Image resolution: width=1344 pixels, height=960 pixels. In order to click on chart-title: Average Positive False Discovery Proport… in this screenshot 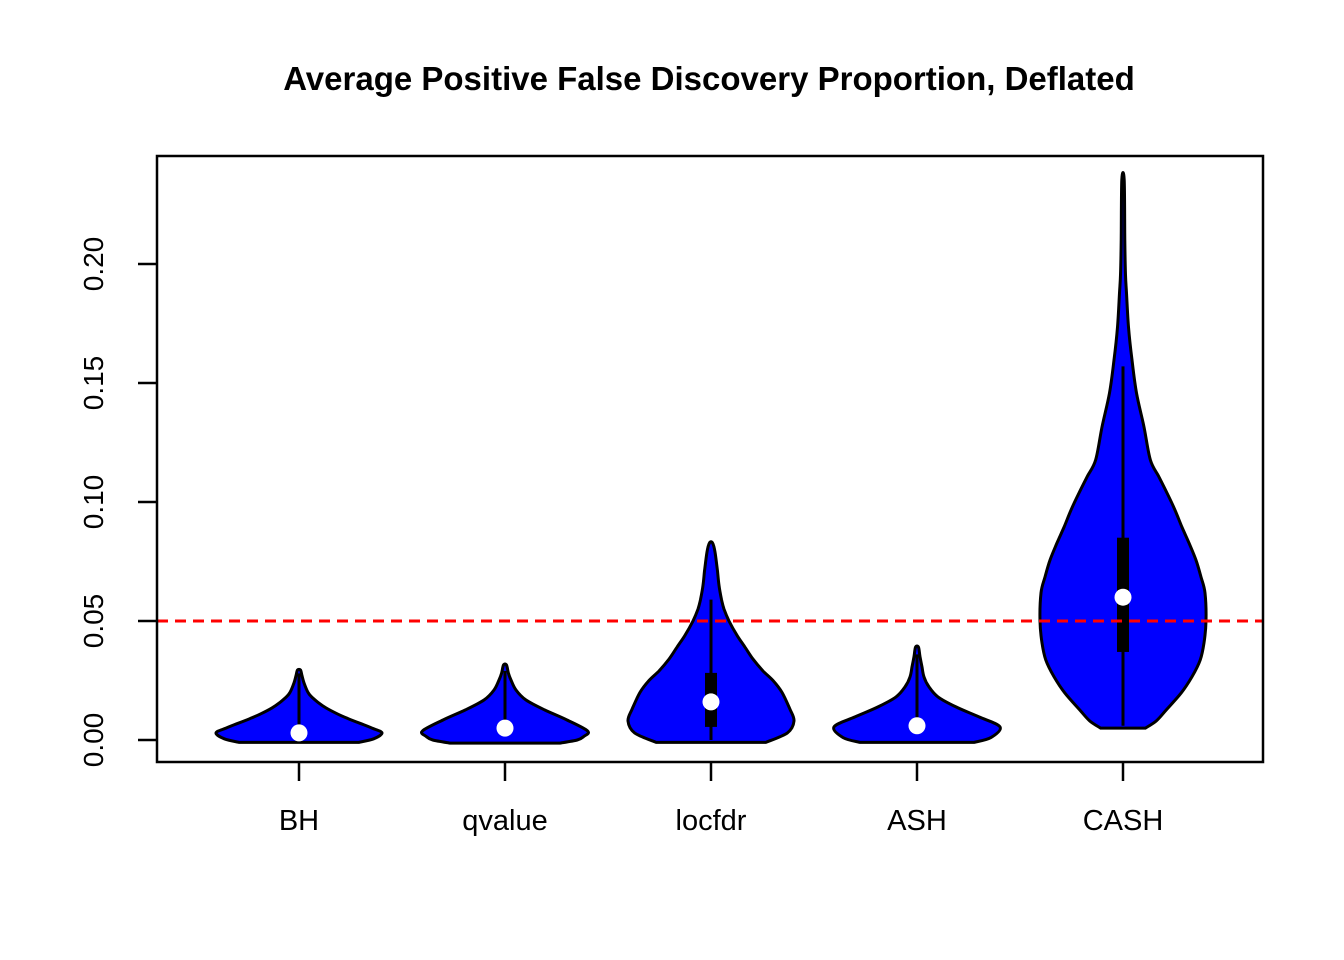, I will do `click(709, 78)`.